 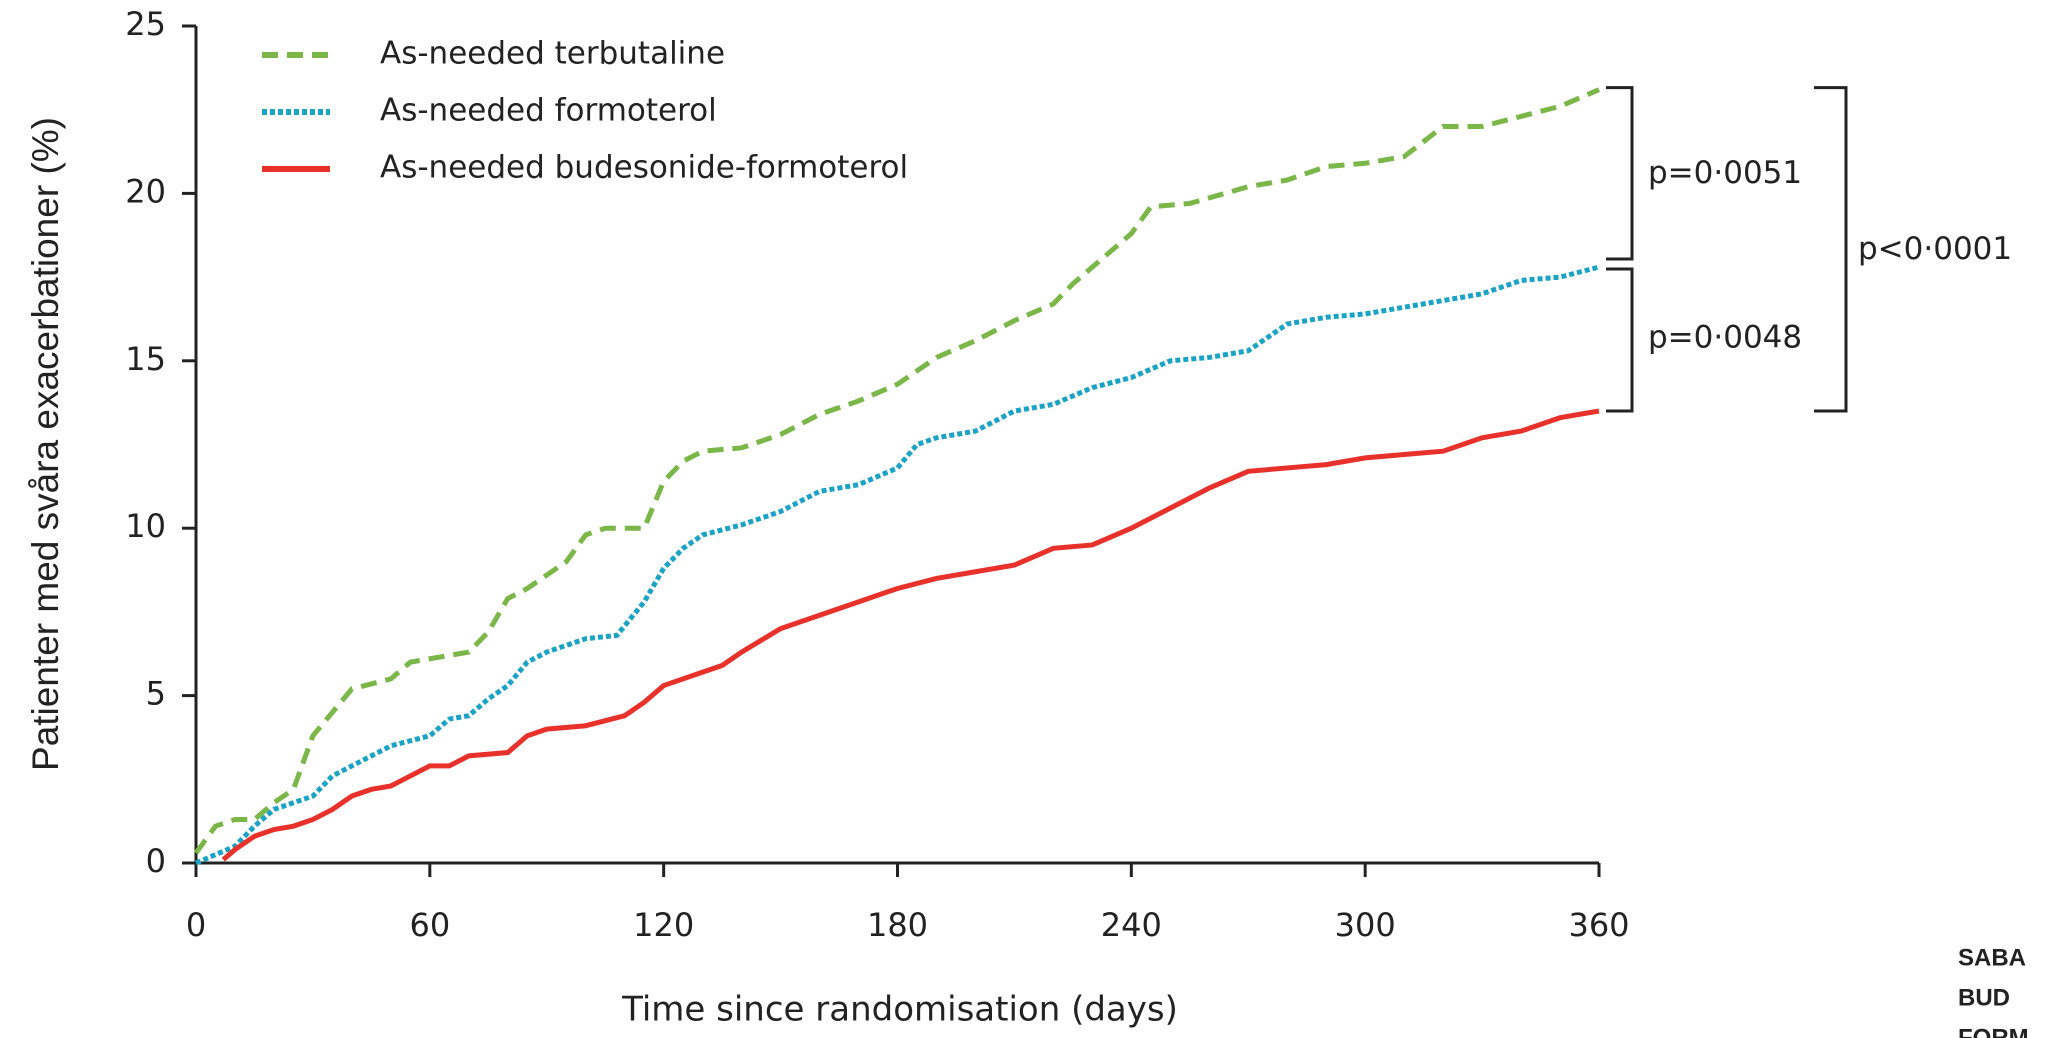 I want to click on y-axis-title: Patienter med svåra exacerbationer (%), so click(x=45, y=444).